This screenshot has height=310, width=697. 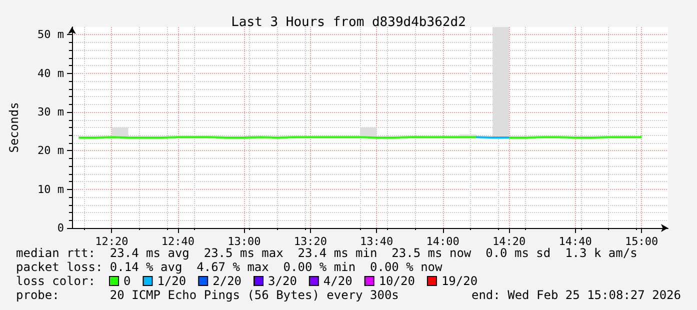 What do you see at coordinates (509, 241) in the screenshot?
I see `x-tick-label: 14:20` at bounding box center [509, 241].